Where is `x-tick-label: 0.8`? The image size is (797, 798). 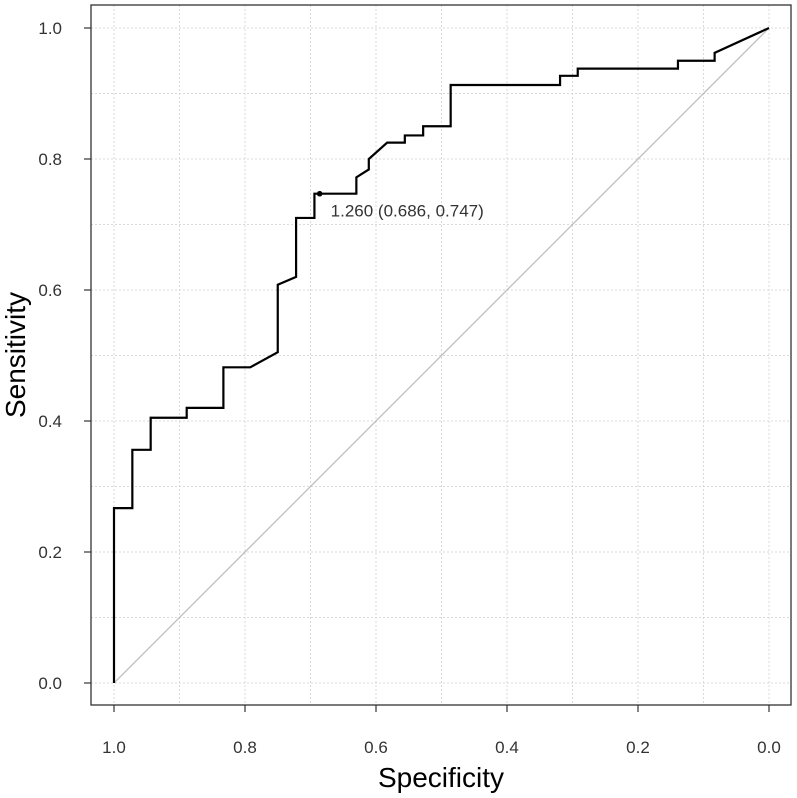
x-tick-label: 0.8 is located at coordinates (245, 747).